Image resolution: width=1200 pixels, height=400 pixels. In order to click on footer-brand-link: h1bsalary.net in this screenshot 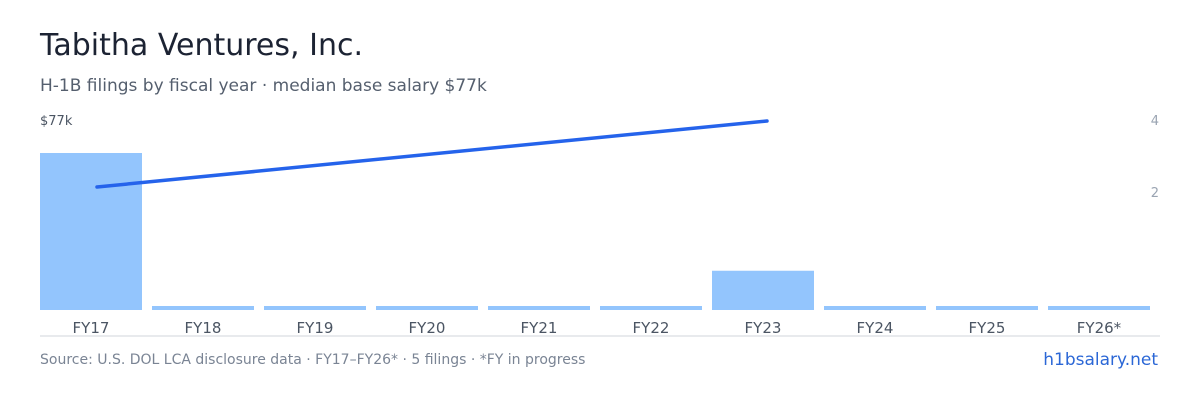, I will do `click(1100, 360)`.